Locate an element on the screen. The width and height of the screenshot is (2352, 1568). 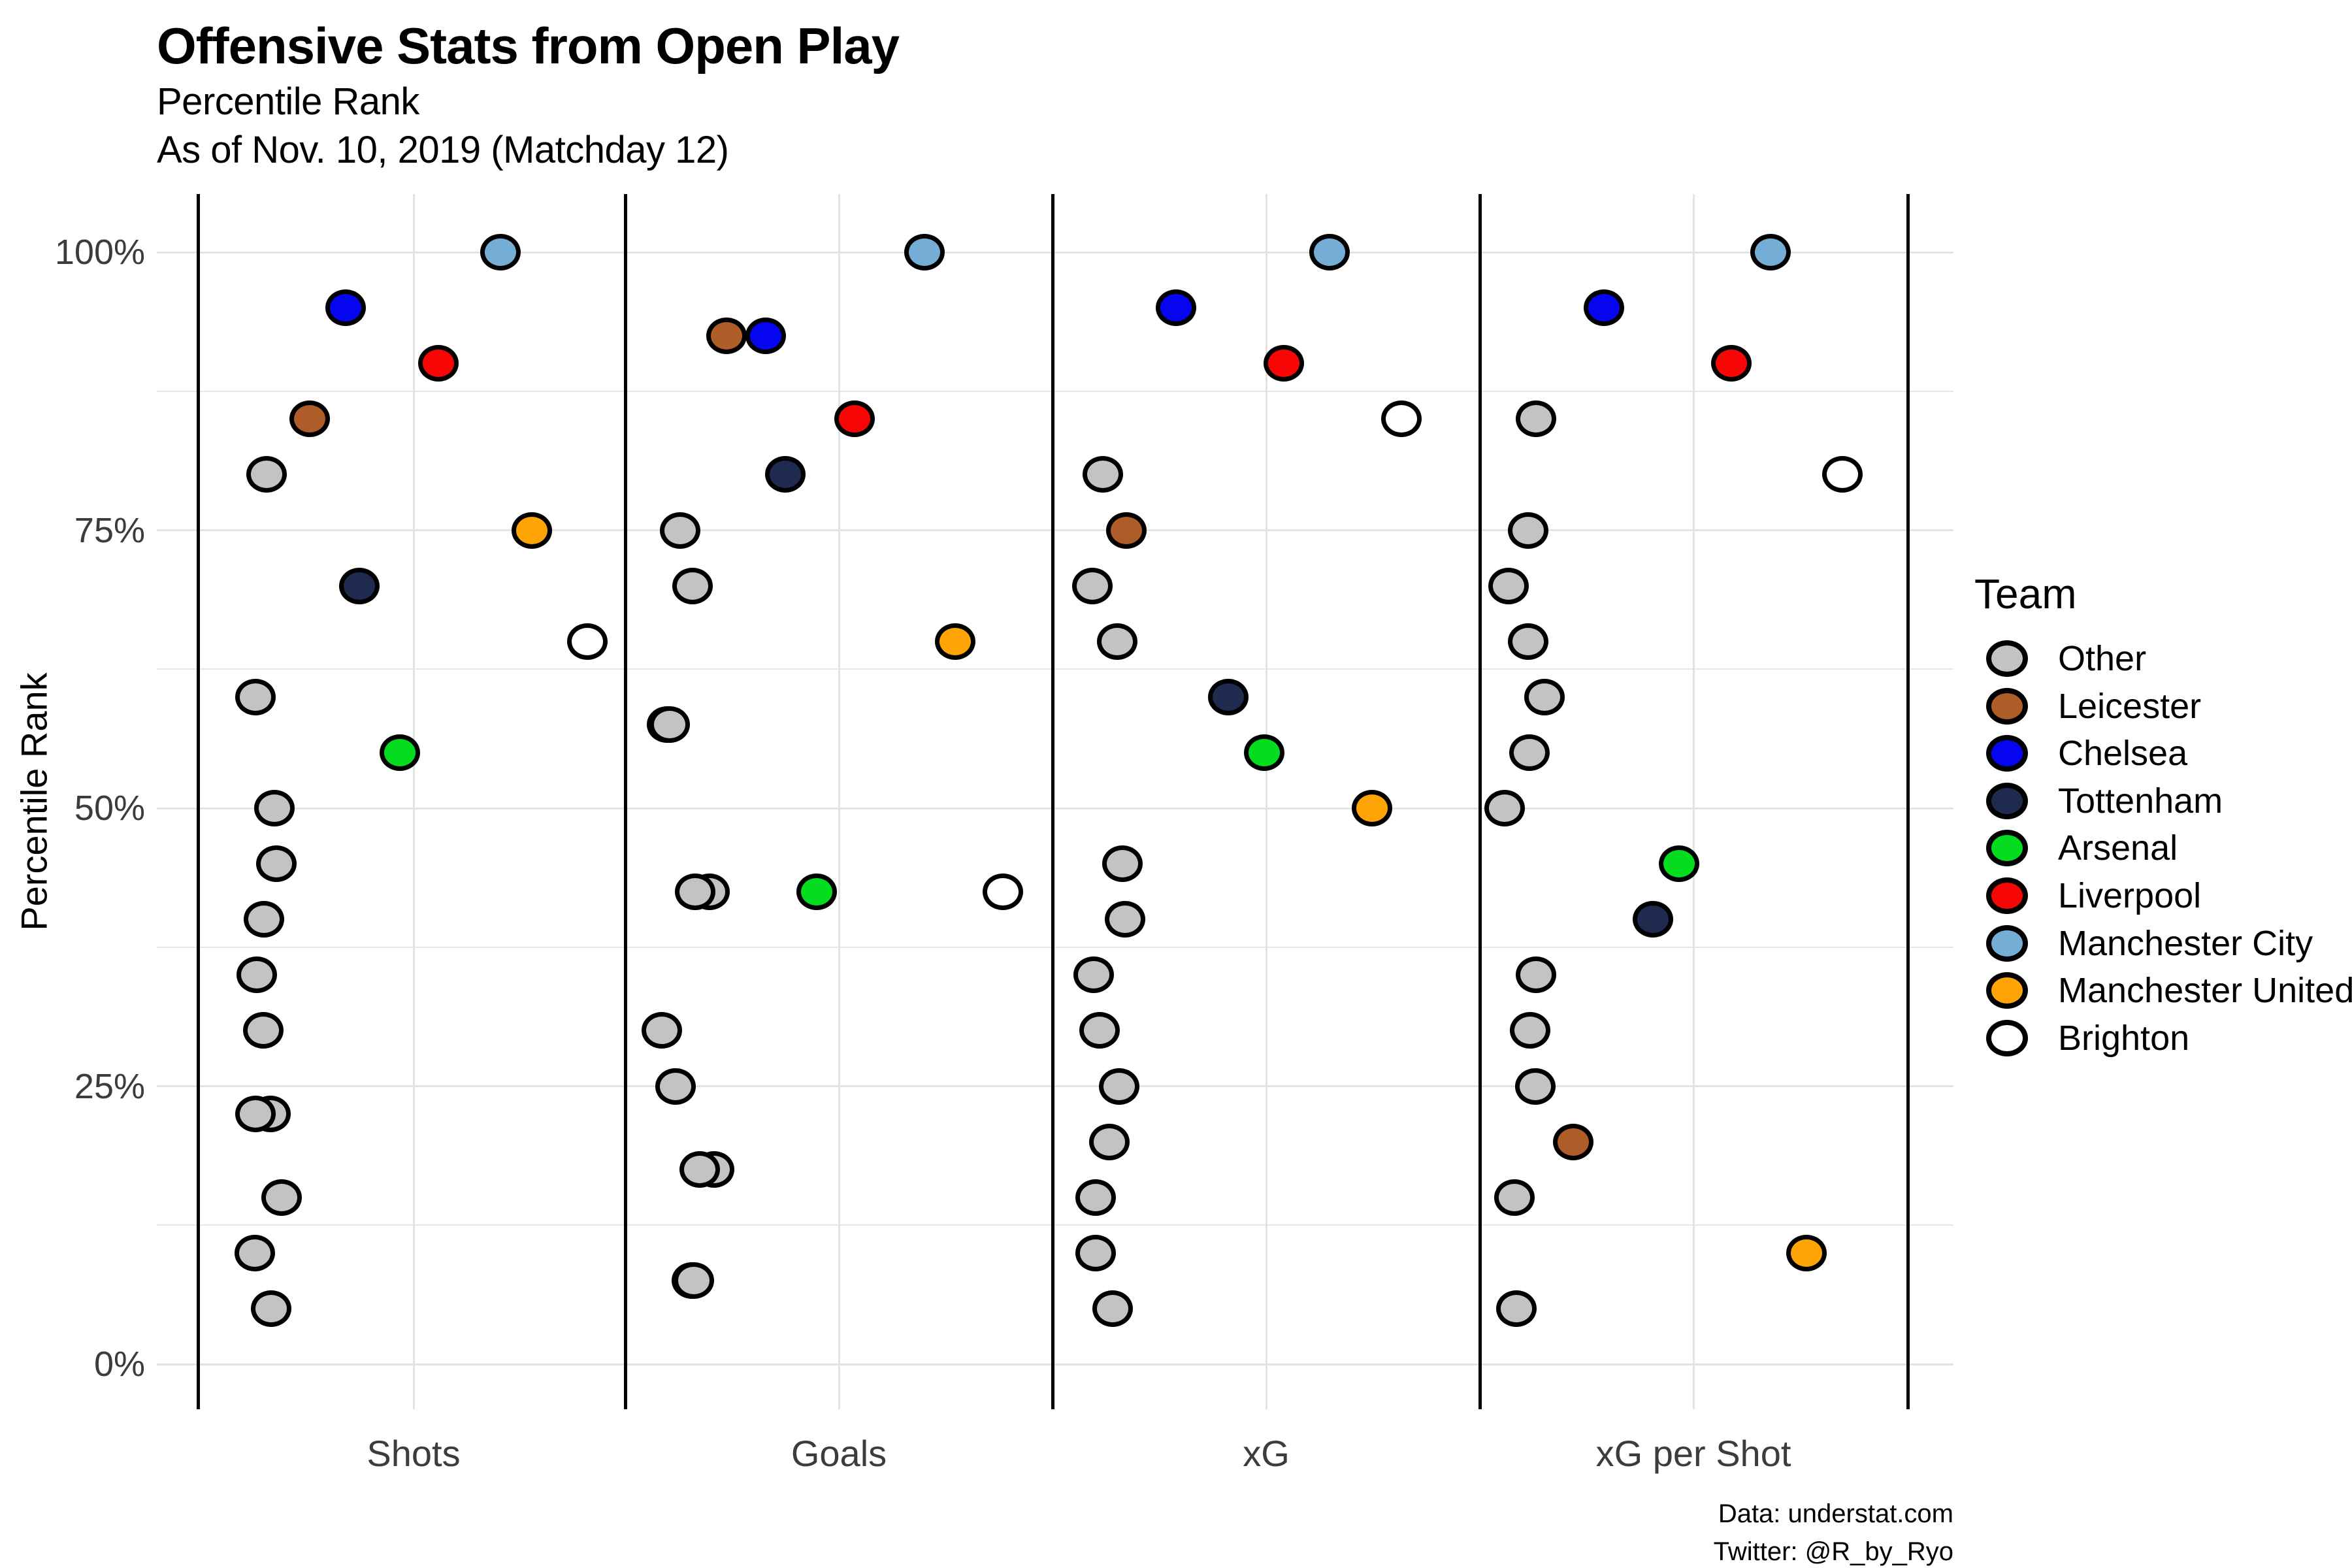
legend-label: Tottenham is located at coordinates (2140, 801).